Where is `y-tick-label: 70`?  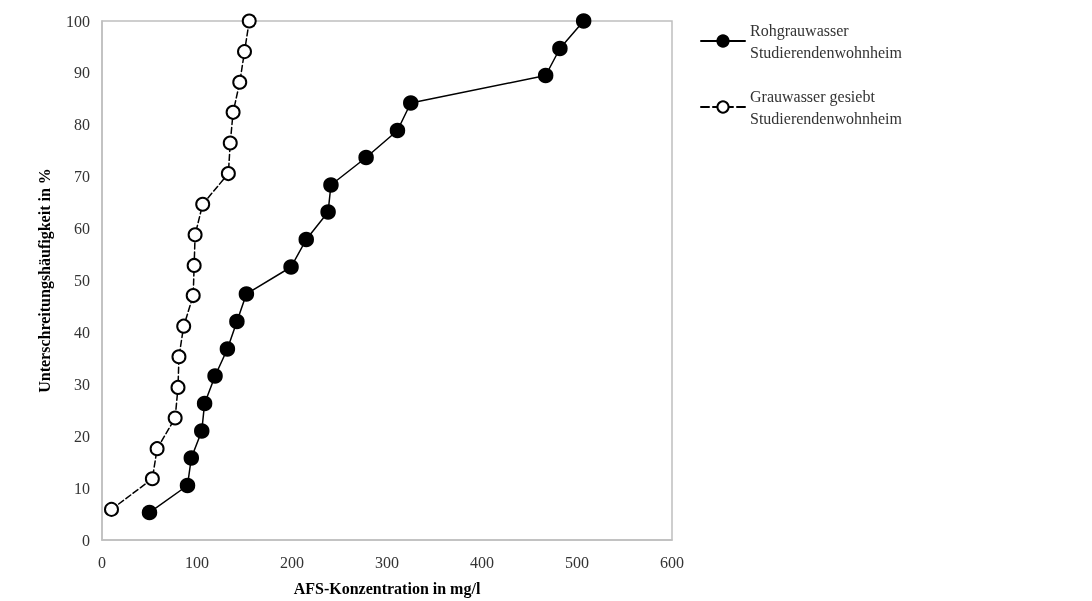 y-tick-label: 70 is located at coordinates (82, 177).